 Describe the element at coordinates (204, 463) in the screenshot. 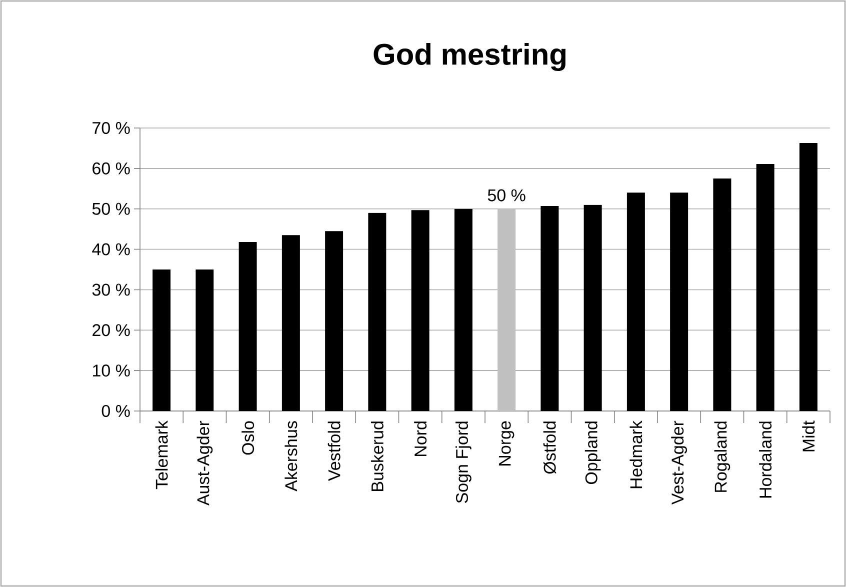

I see `x-tick-label: Aust-Agder` at that location.